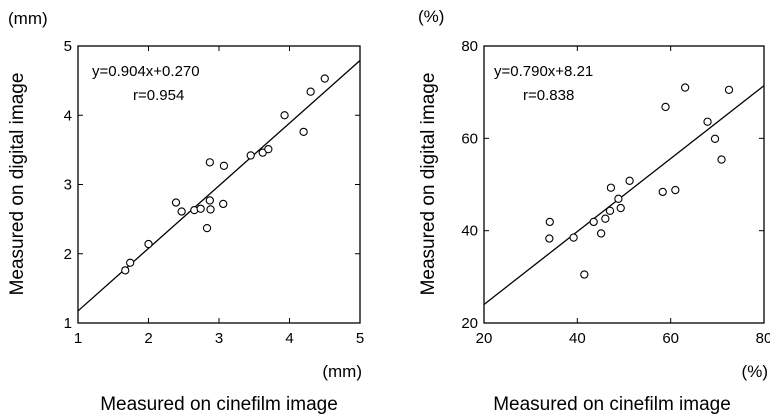  I want to click on y-tick-label: 2, so click(68, 254).